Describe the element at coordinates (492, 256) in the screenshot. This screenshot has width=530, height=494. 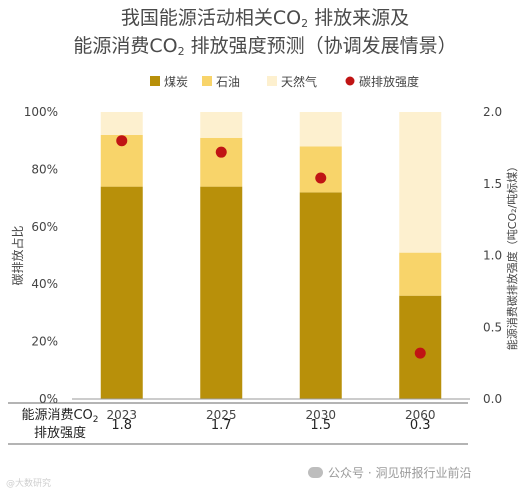
I see `y2-tick-label: 1.0` at that location.